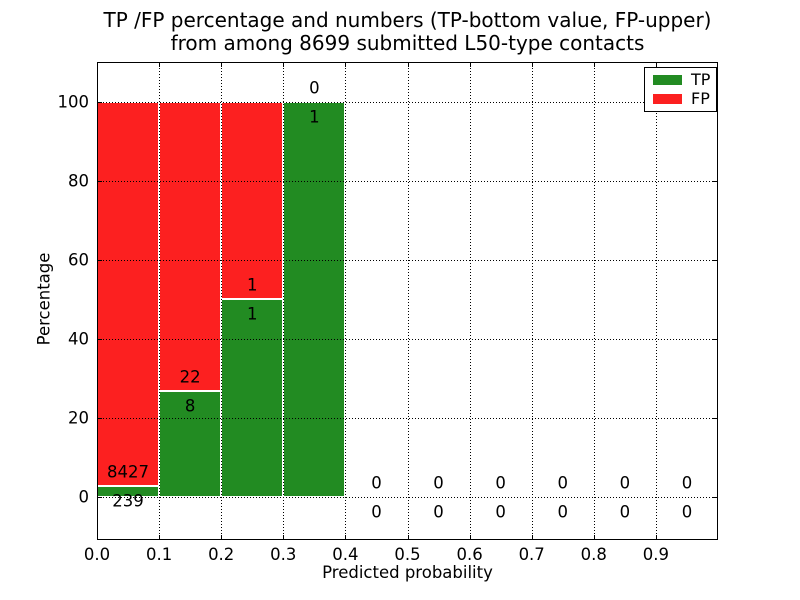 The image size is (800, 600). Describe the element at coordinates (438, 512) in the screenshot. I see `tp-count-label-bin-5: 0` at that location.